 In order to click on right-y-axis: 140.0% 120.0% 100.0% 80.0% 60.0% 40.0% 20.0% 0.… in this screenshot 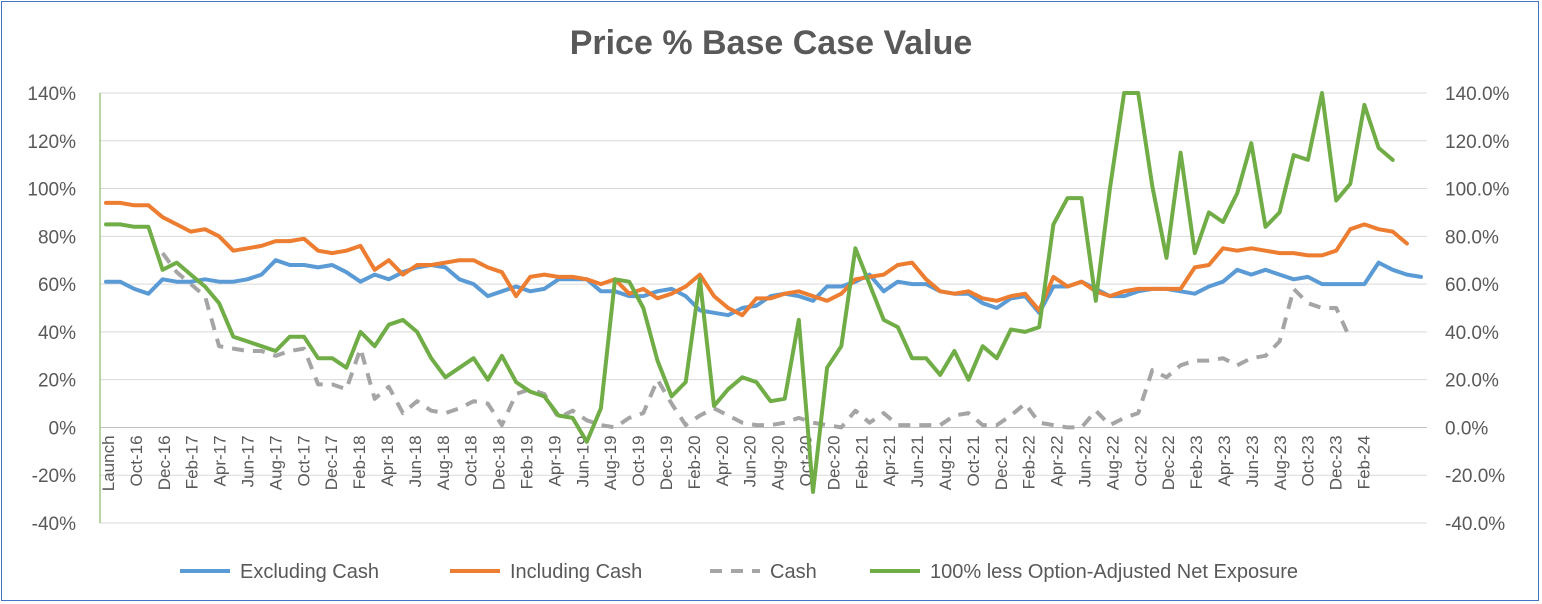, I will do `click(1477, 309)`.